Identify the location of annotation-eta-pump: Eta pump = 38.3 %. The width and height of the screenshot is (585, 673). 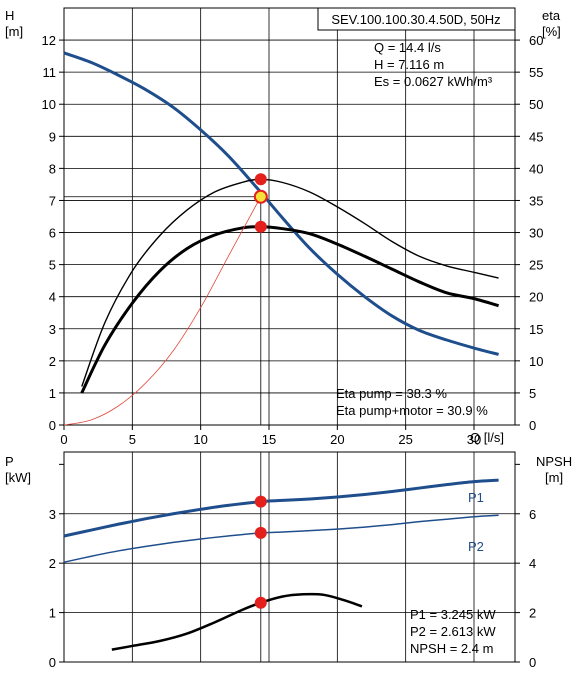
(391, 393).